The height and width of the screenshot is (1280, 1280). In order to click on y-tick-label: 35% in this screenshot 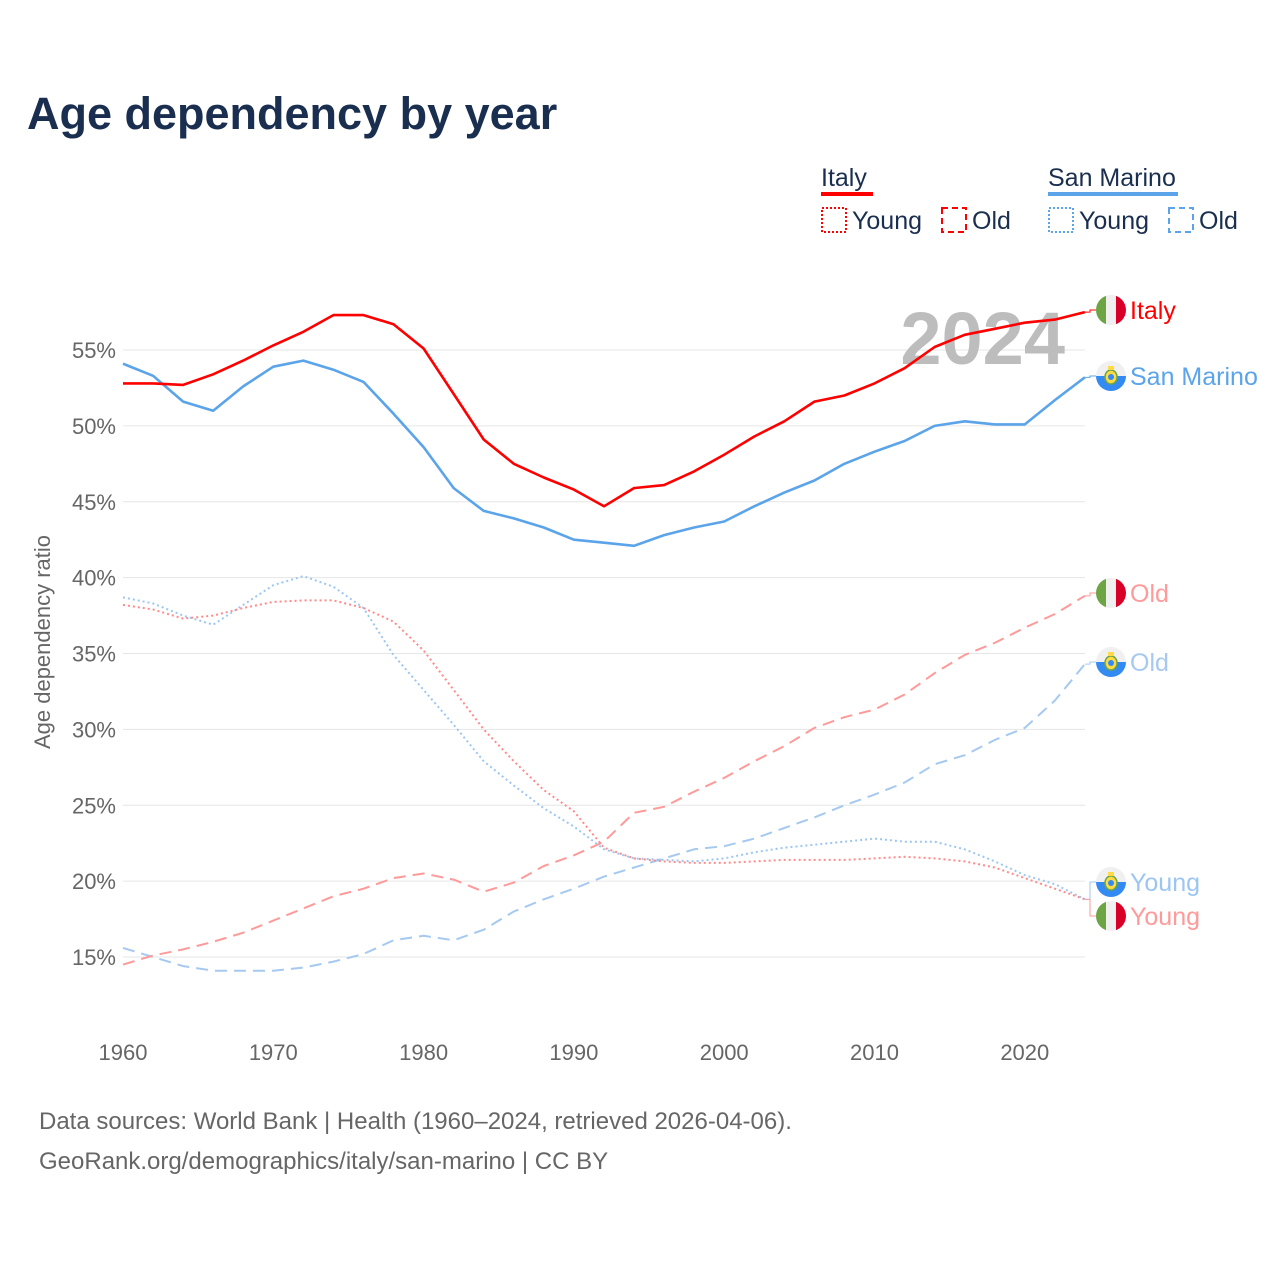, I will do `click(94, 654)`.